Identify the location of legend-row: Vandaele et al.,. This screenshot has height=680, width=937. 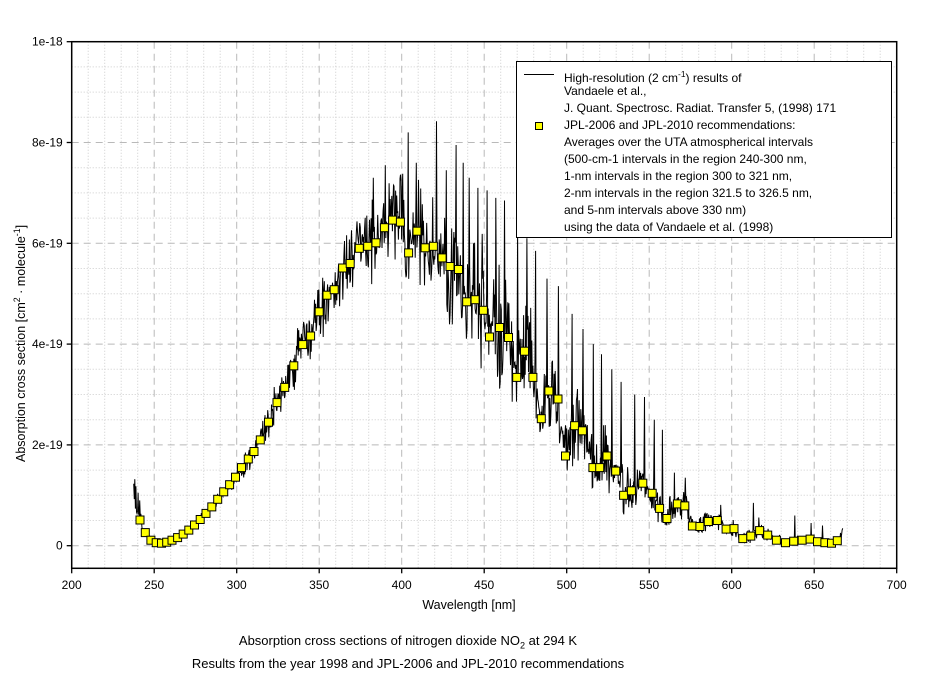
(605, 91).